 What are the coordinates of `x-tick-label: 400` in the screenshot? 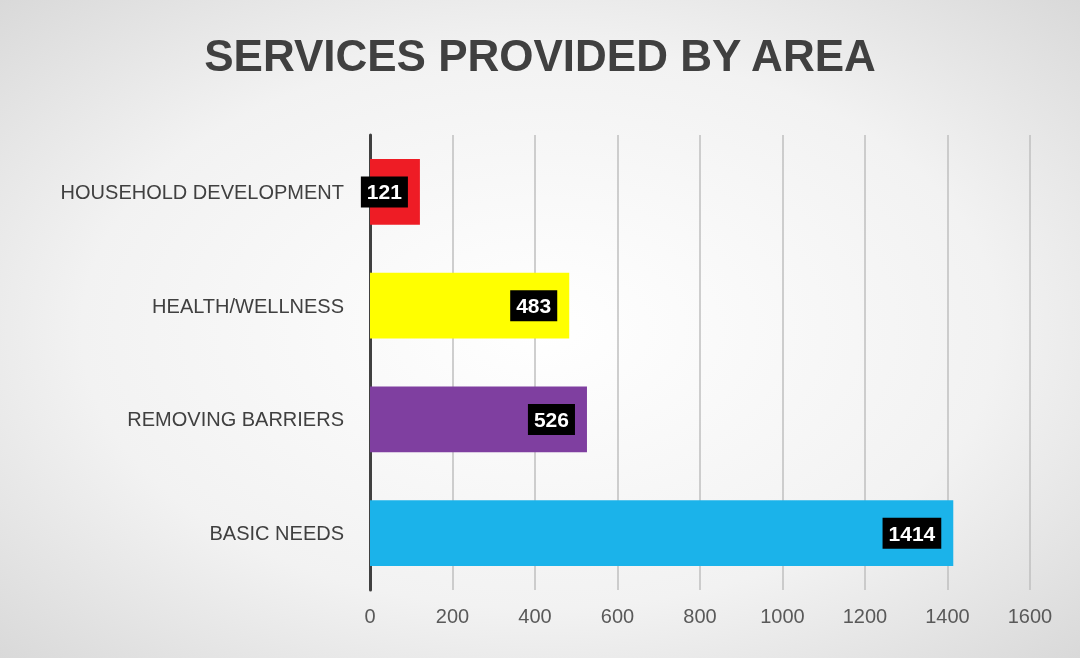 It's located at (535, 616).